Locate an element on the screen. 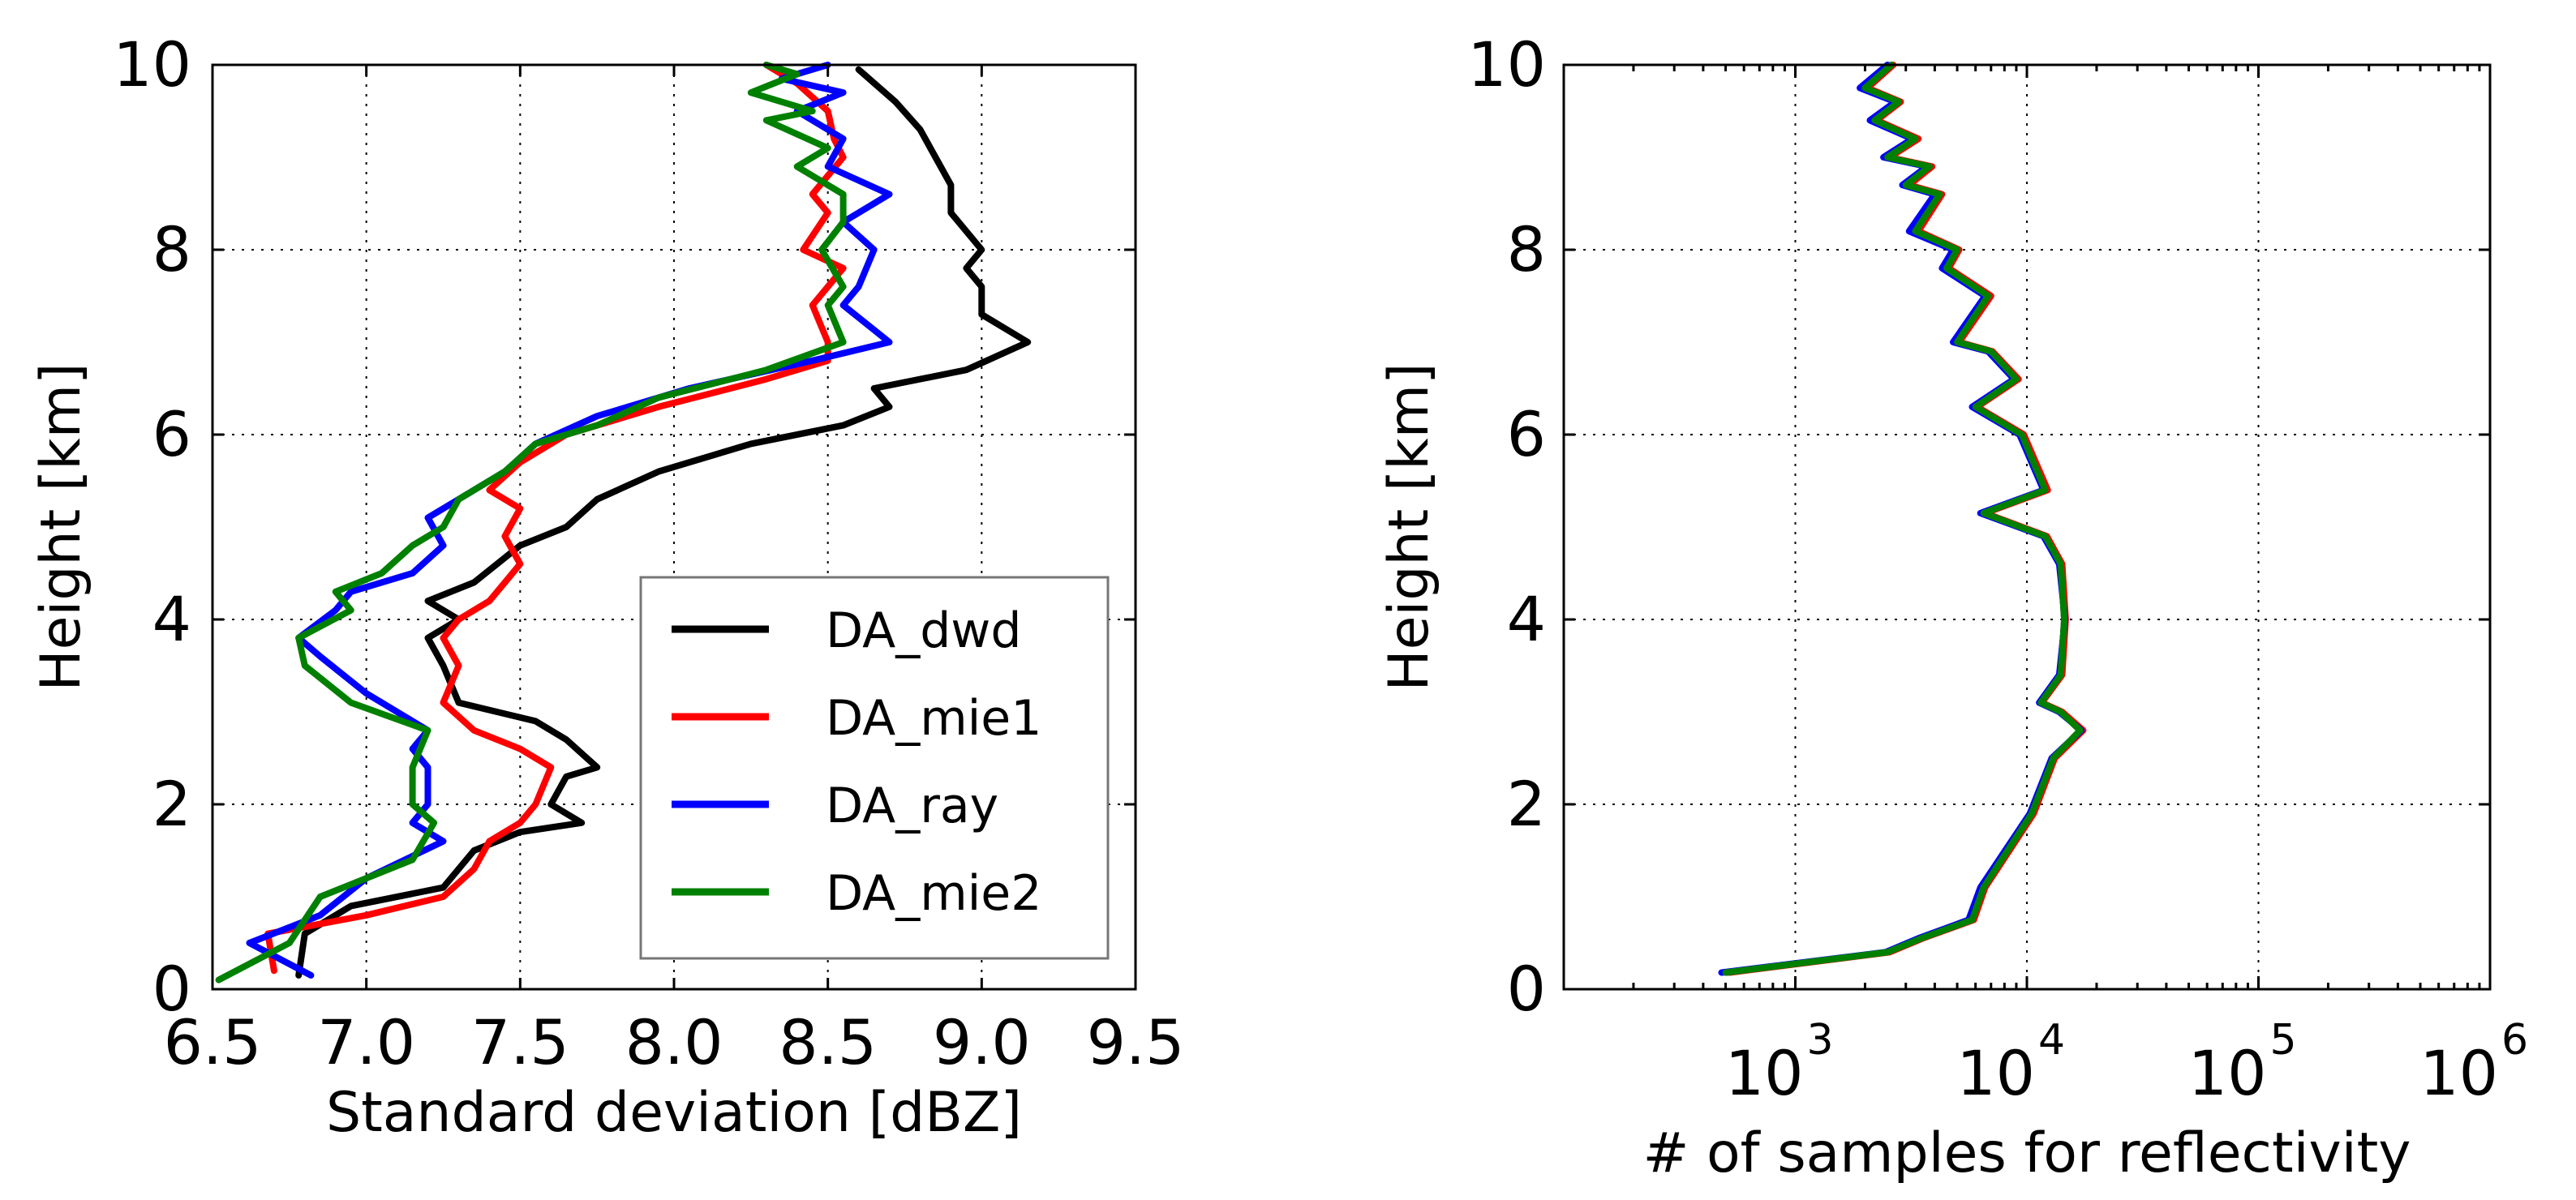 Image resolution: width=2576 pixels, height=1200 pixels. right-y-tick-label: 0 is located at coordinates (1526, 989).